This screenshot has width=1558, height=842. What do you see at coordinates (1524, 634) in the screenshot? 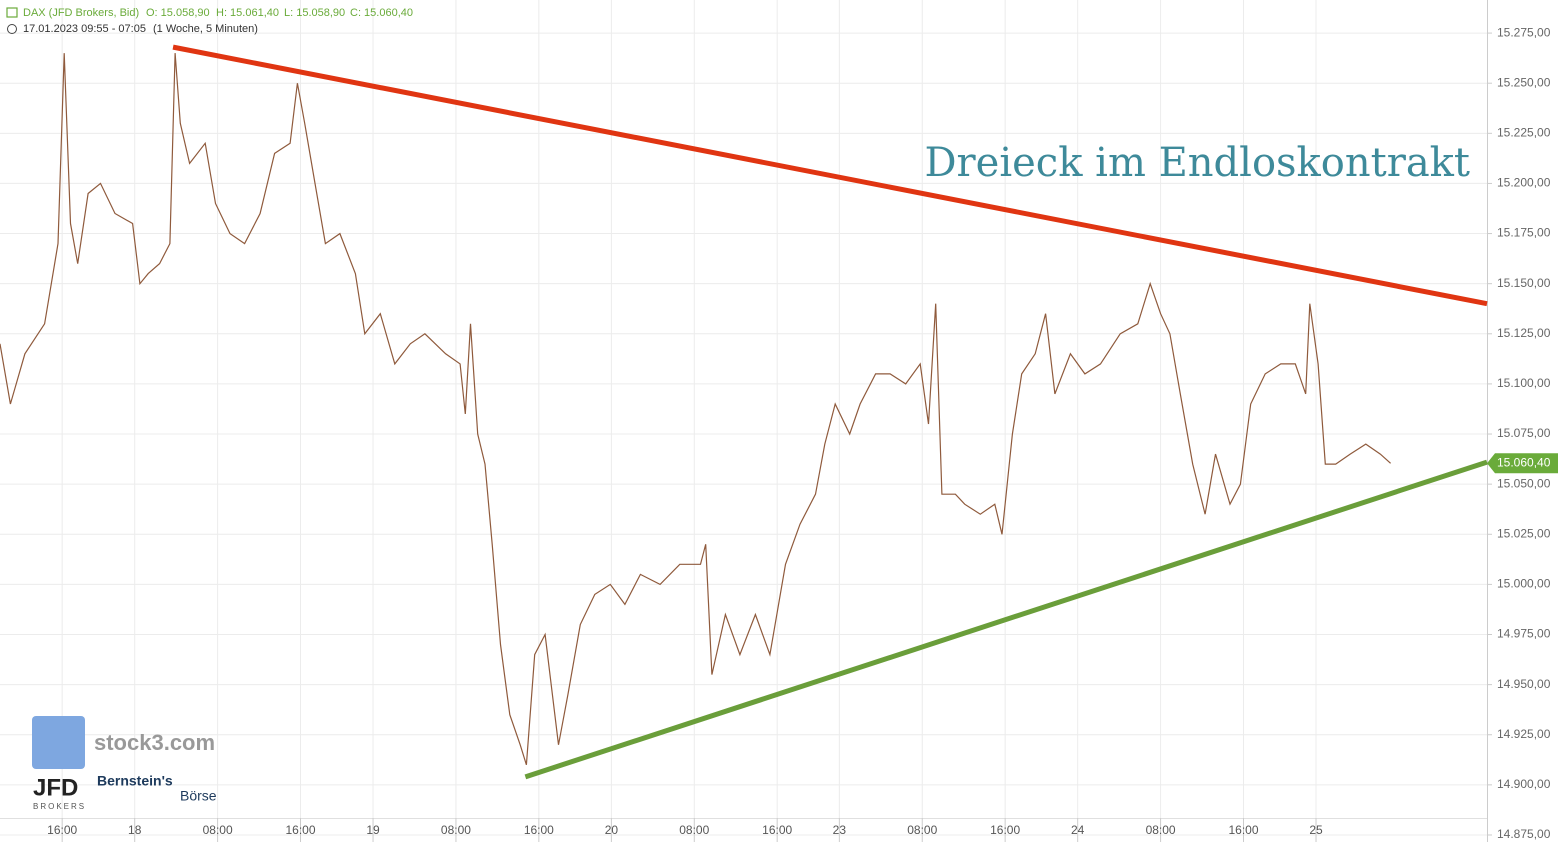
I see `y-tick-label: 14.975,00` at bounding box center [1524, 634].